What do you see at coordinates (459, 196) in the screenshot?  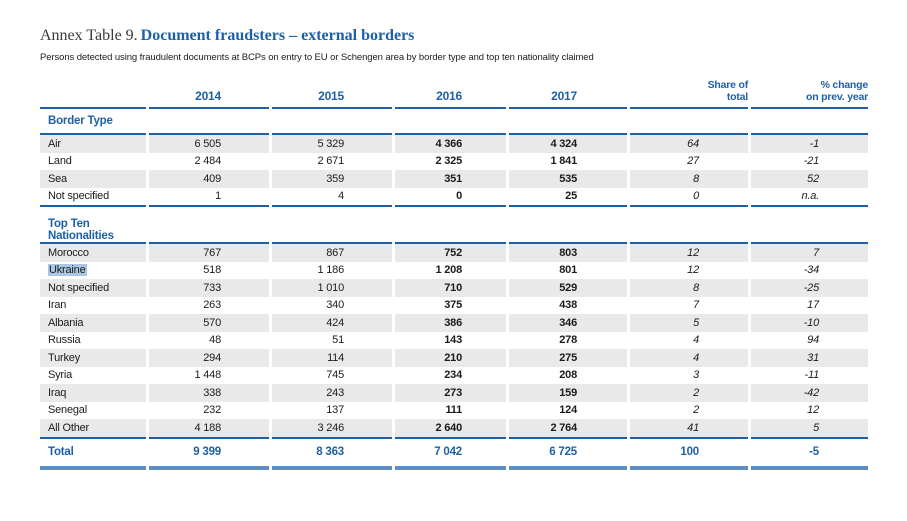 I see `cell-2016: 0` at bounding box center [459, 196].